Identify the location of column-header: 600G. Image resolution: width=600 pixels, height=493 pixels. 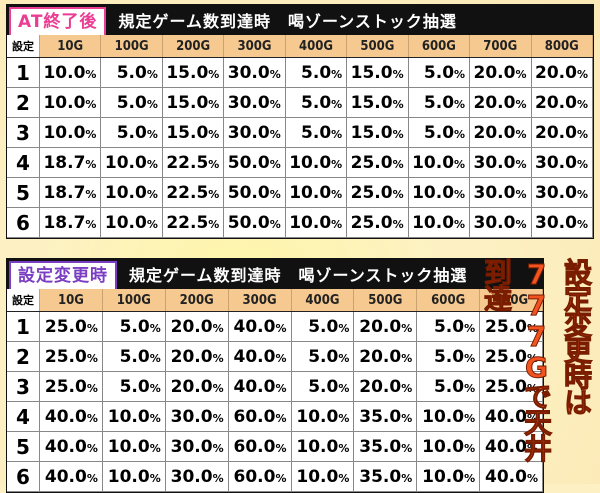
(448, 300).